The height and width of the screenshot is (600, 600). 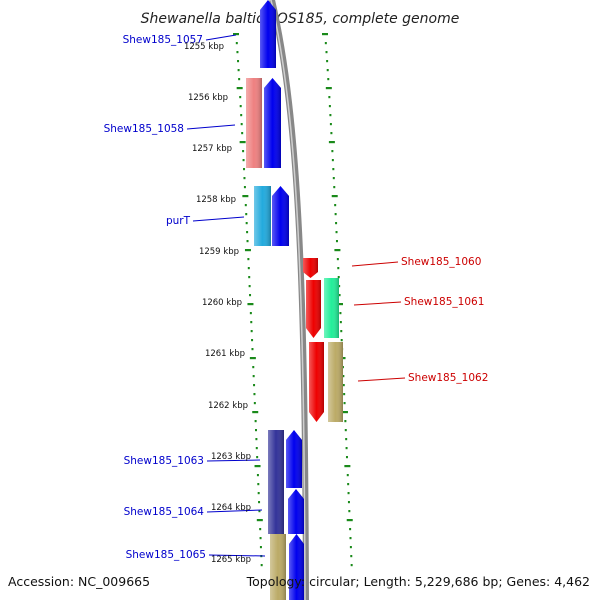 I want to click on kbp-label: 1265 kbp, so click(x=231, y=560).